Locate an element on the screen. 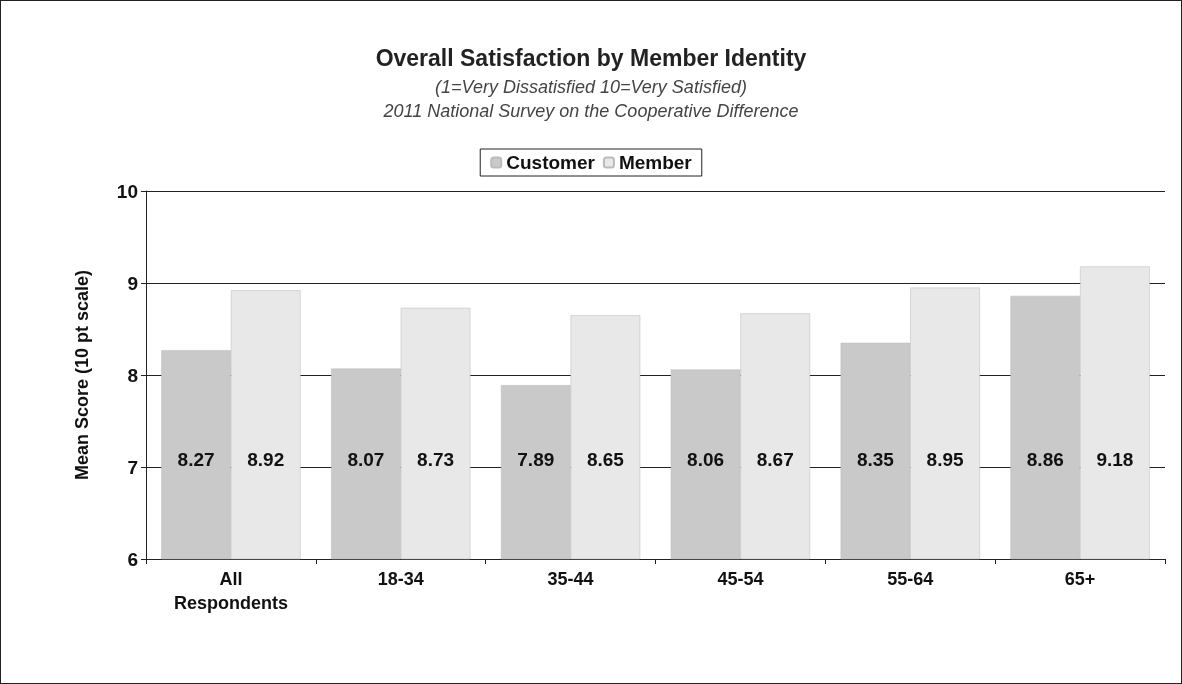 The width and height of the screenshot is (1182, 684). data-label: 8.92 is located at coordinates (266, 460).